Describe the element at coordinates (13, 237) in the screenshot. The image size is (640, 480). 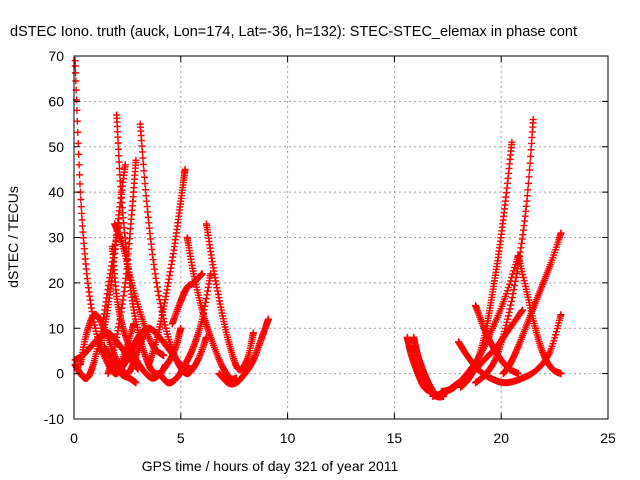
I see `y-axis-label: dSTEC / TECUs` at that location.